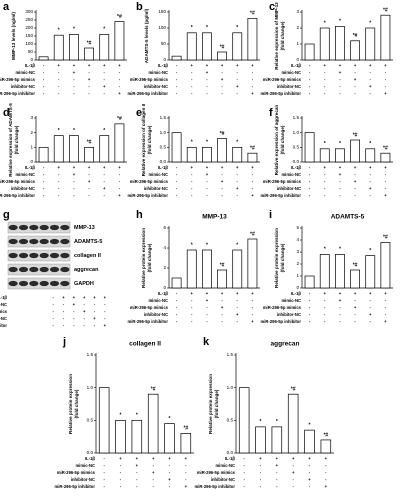  I want to click on y-tick-label: 0.0, so click(230, 452).